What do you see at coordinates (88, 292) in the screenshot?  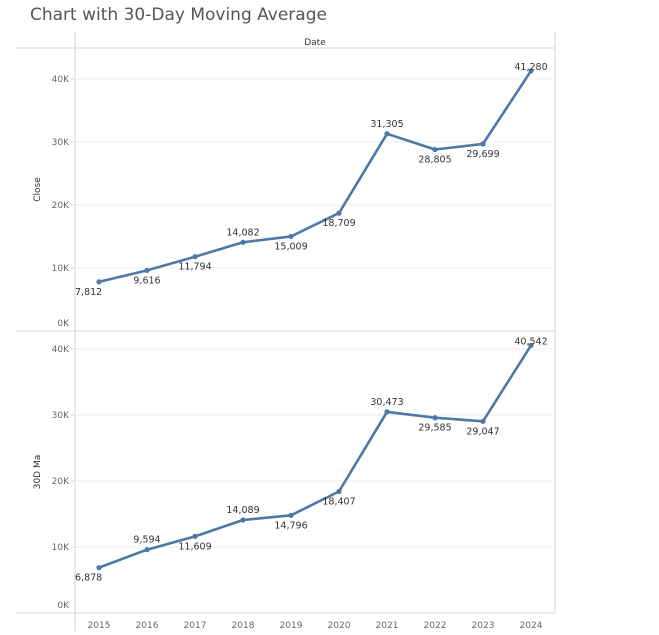 I see `data-label: 7,812` at bounding box center [88, 292].